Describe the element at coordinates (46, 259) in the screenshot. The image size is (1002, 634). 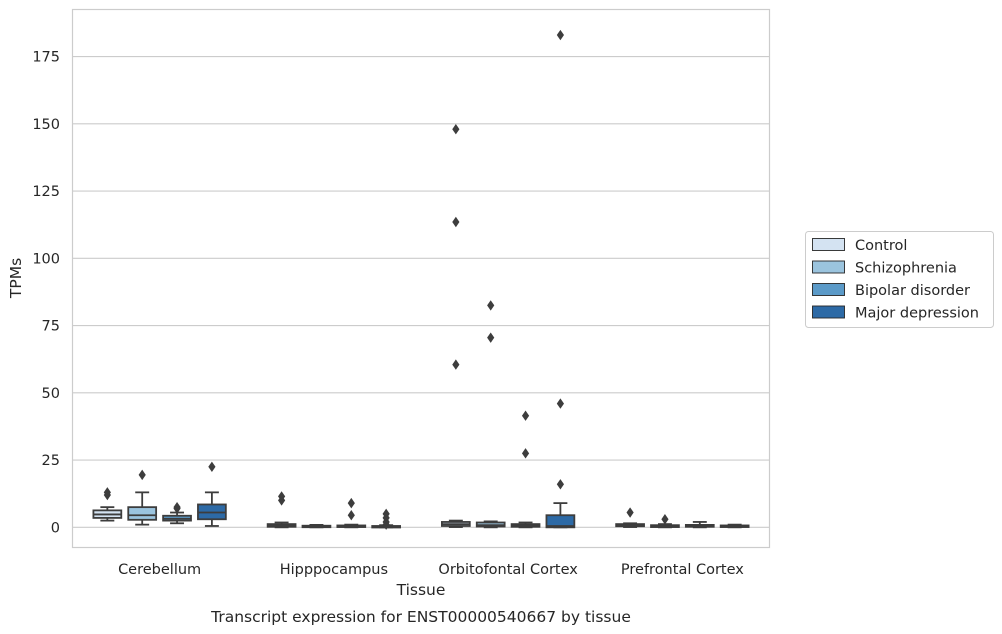
I see `y-tick-label: 100` at that location.